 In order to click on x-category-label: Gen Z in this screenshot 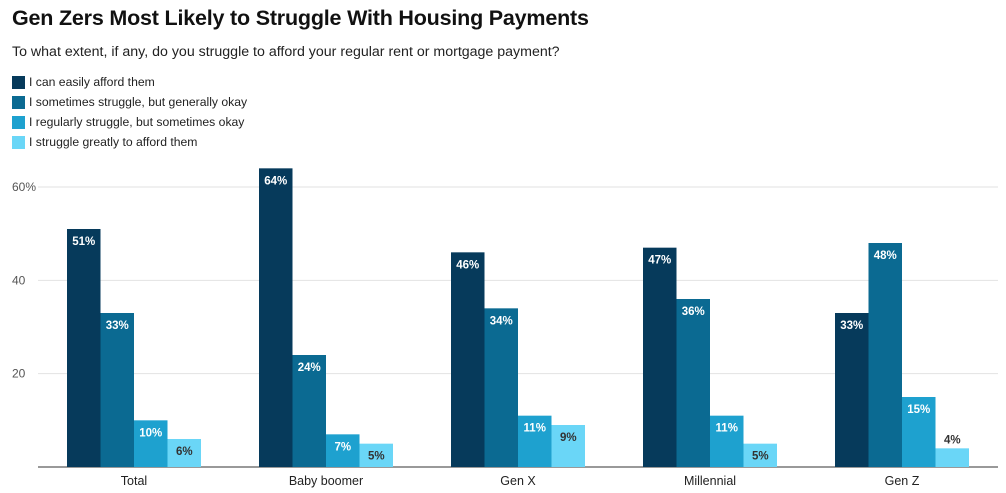, I will do `click(902, 481)`.